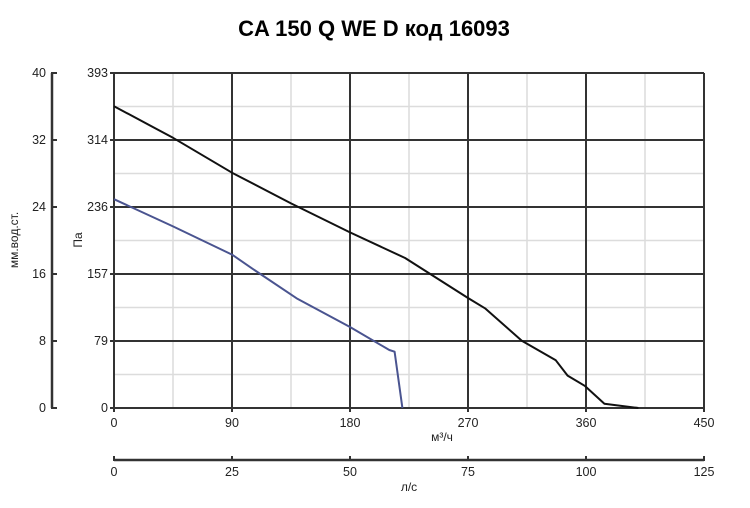 Image resolution: width=750 pixels, height=508 pixels. I want to click on y-tick-label: 314, so click(97, 140).